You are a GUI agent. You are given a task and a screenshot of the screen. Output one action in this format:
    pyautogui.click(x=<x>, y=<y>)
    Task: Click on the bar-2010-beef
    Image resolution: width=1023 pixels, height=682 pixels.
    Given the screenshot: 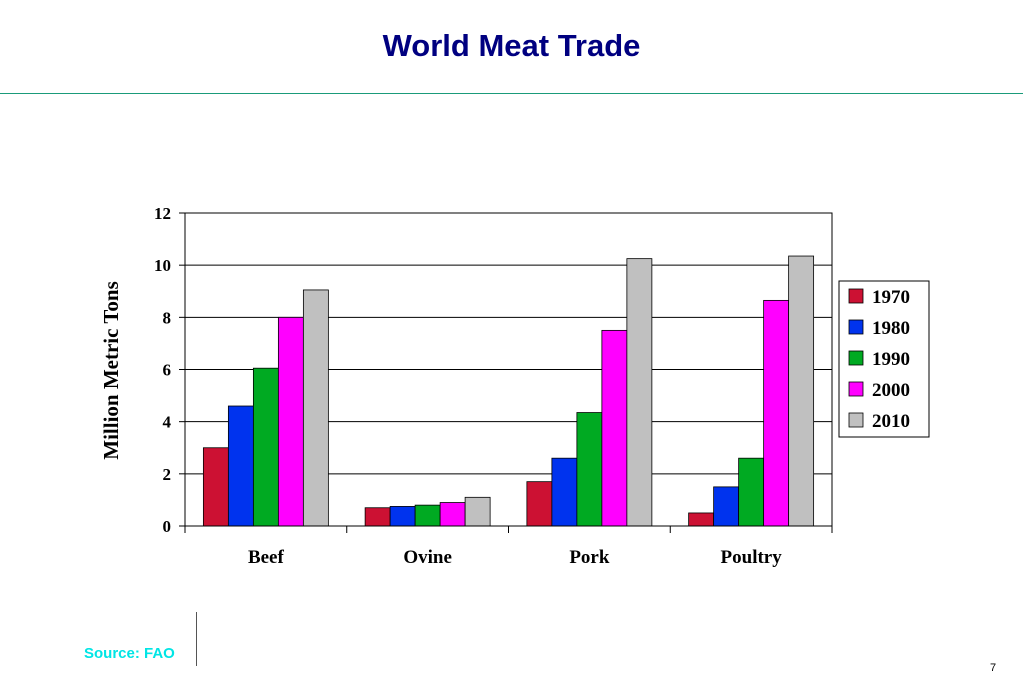 What is the action you would take?
    pyautogui.click(x=315, y=408)
    